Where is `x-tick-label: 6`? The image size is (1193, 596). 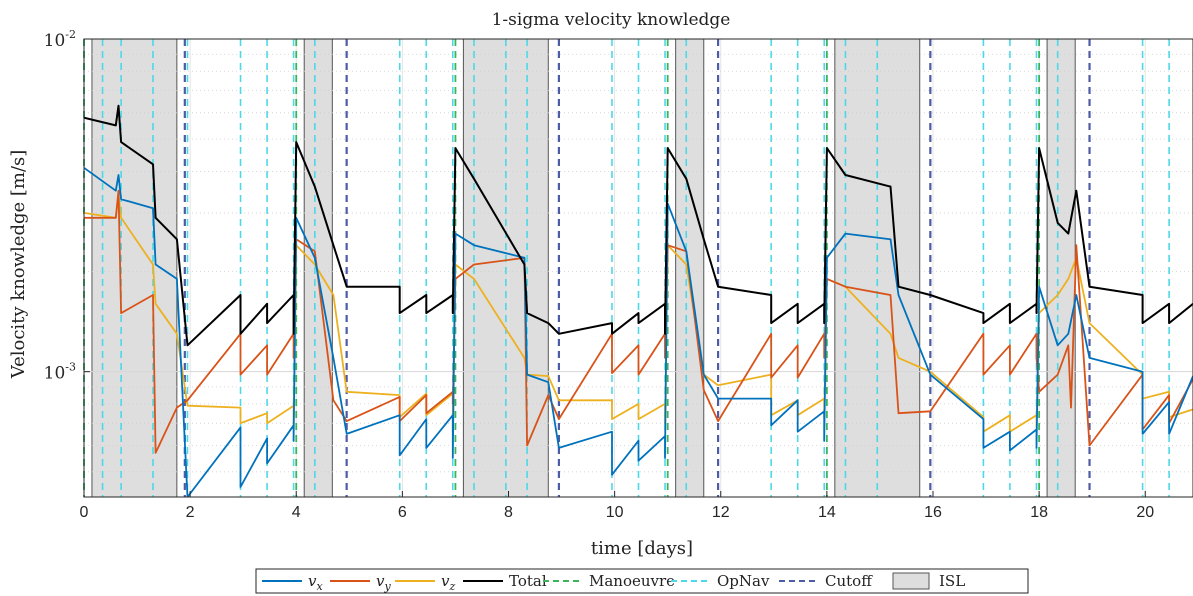
x-tick-label: 6 is located at coordinates (402, 512).